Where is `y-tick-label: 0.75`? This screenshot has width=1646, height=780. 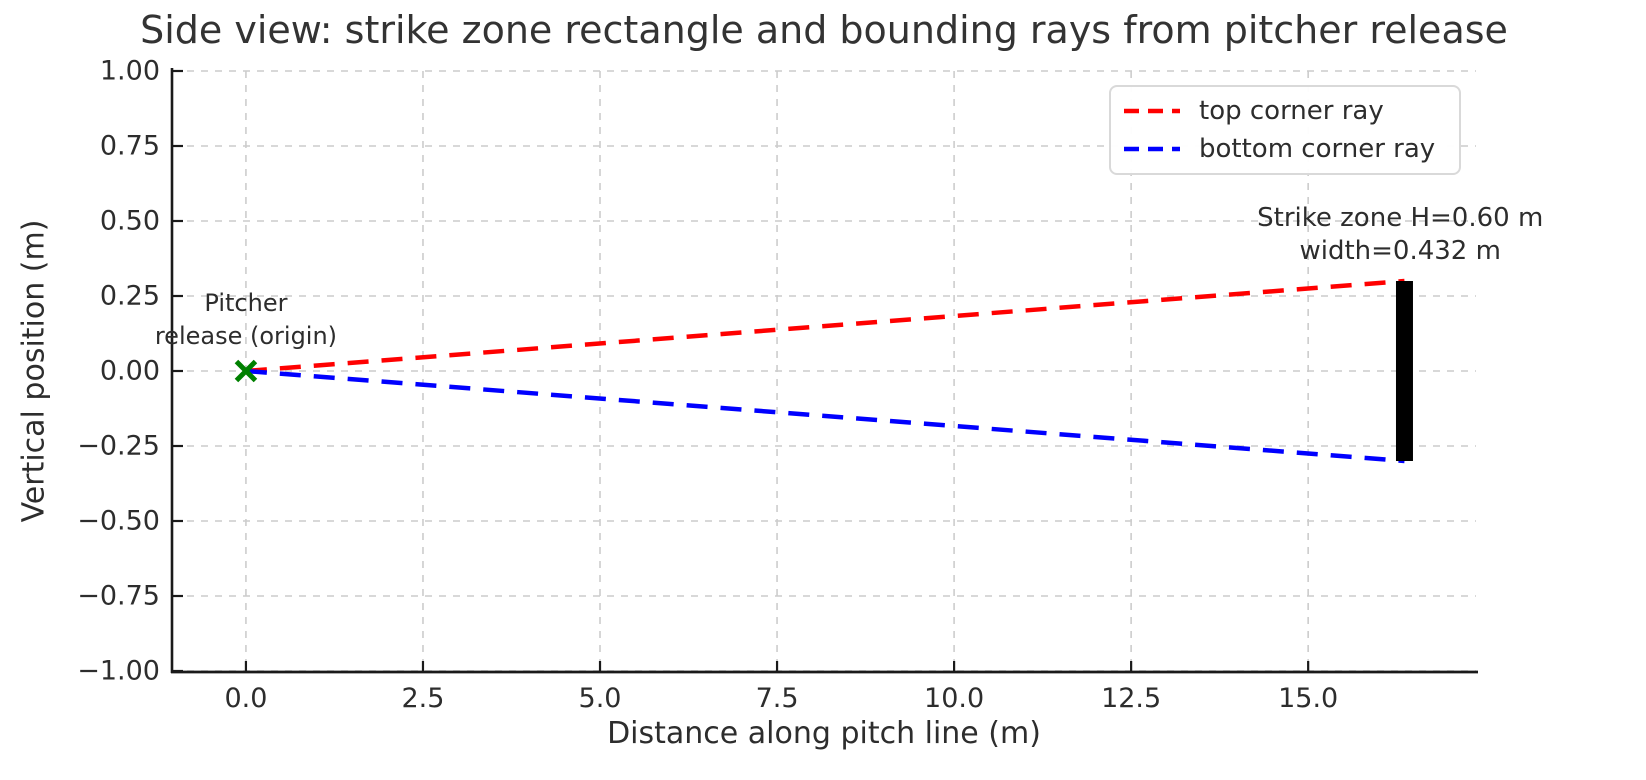 y-tick-label: 0.75 is located at coordinates (129, 146).